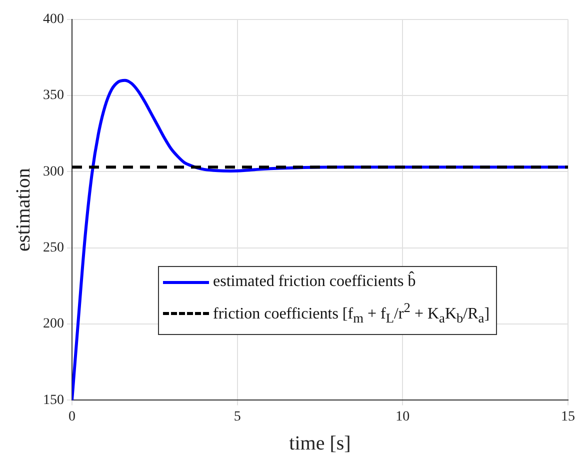  What do you see at coordinates (53, 324) in the screenshot?
I see `y-tick-label: 200` at bounding box center [53, 324].